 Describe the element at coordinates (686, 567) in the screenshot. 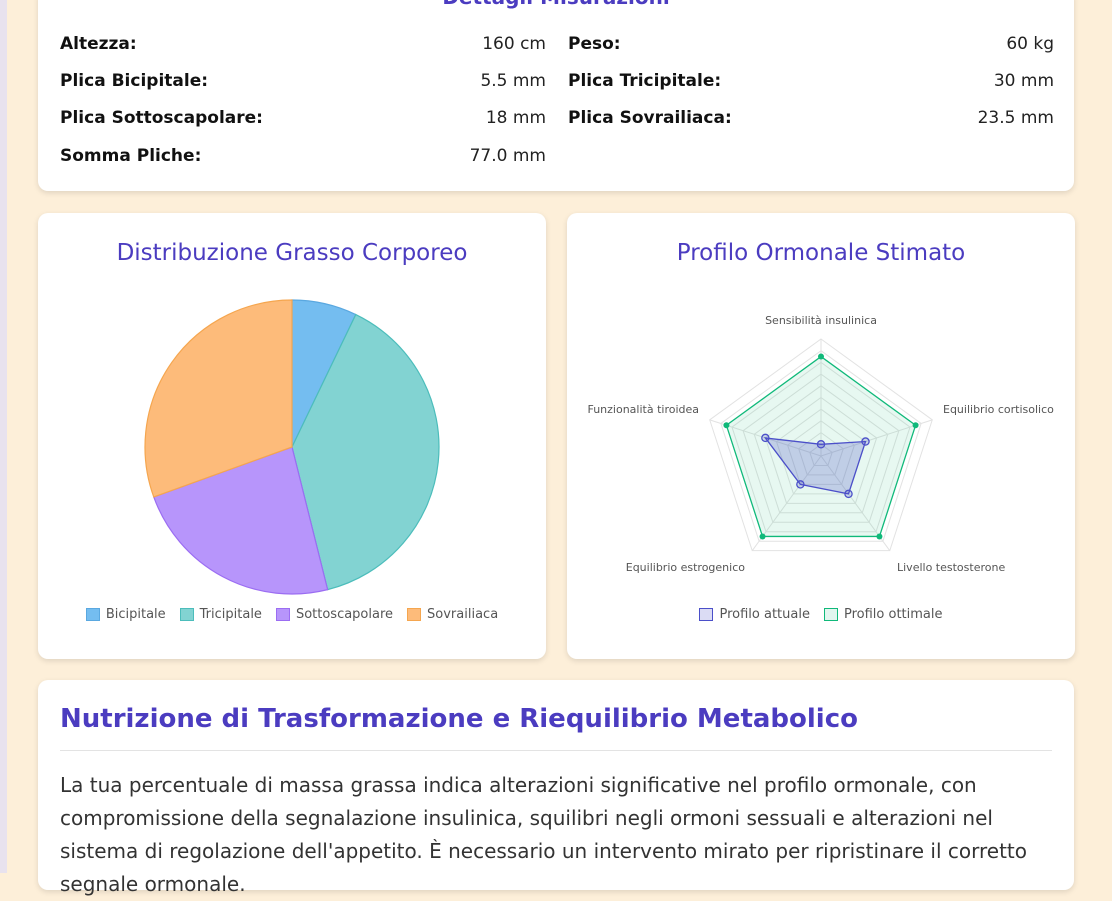

I see `radar-axis-label: Equilibrio estrogenico` at that location.